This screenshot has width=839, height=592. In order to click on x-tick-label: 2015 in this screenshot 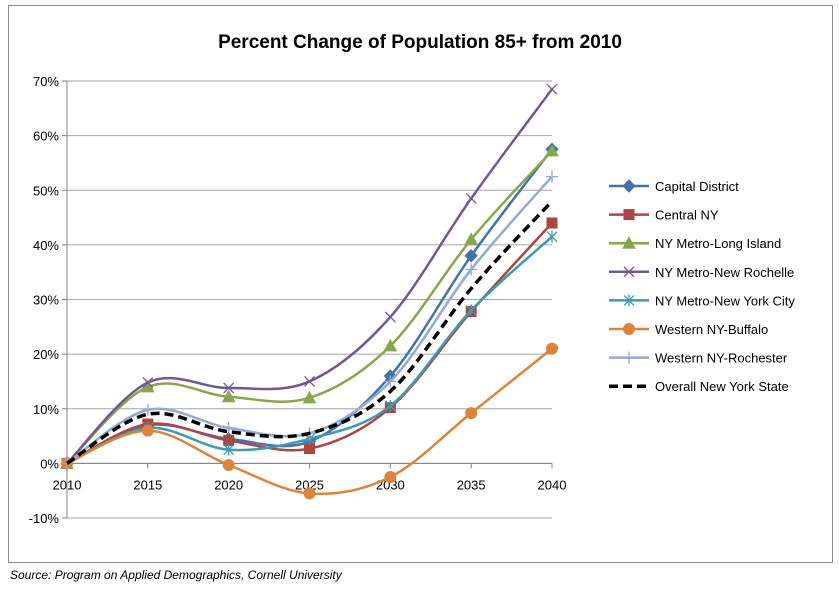, I will do `click(147, 484)`.